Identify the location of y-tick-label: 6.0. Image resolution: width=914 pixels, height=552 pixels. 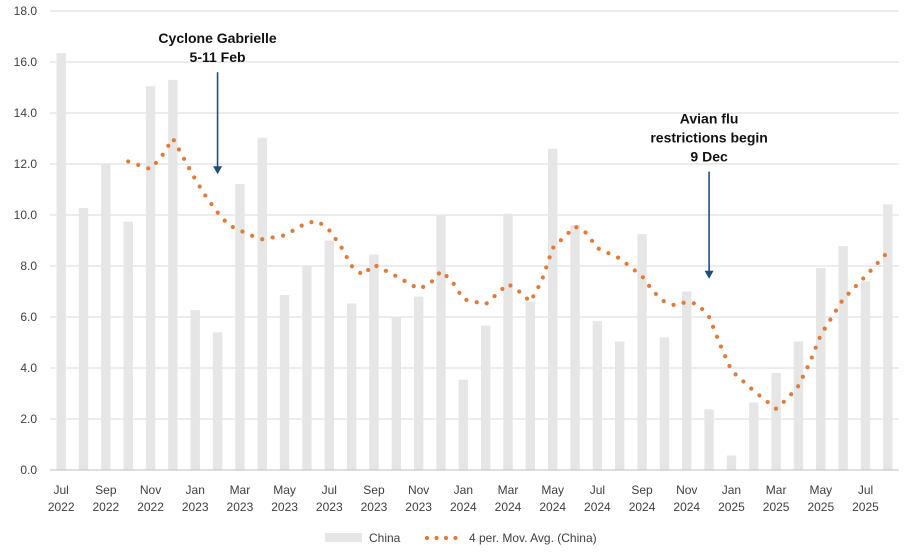
(28, 317).